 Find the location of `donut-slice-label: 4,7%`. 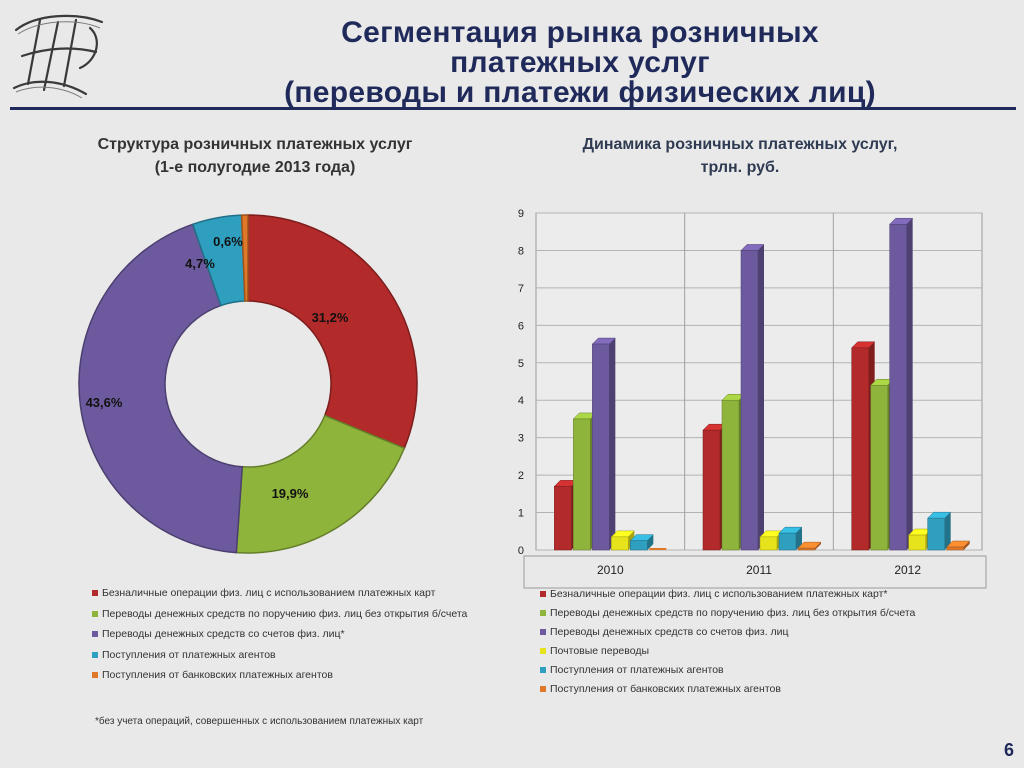

donut-slice-label: 4,7% is located at coordinates (200, 263).